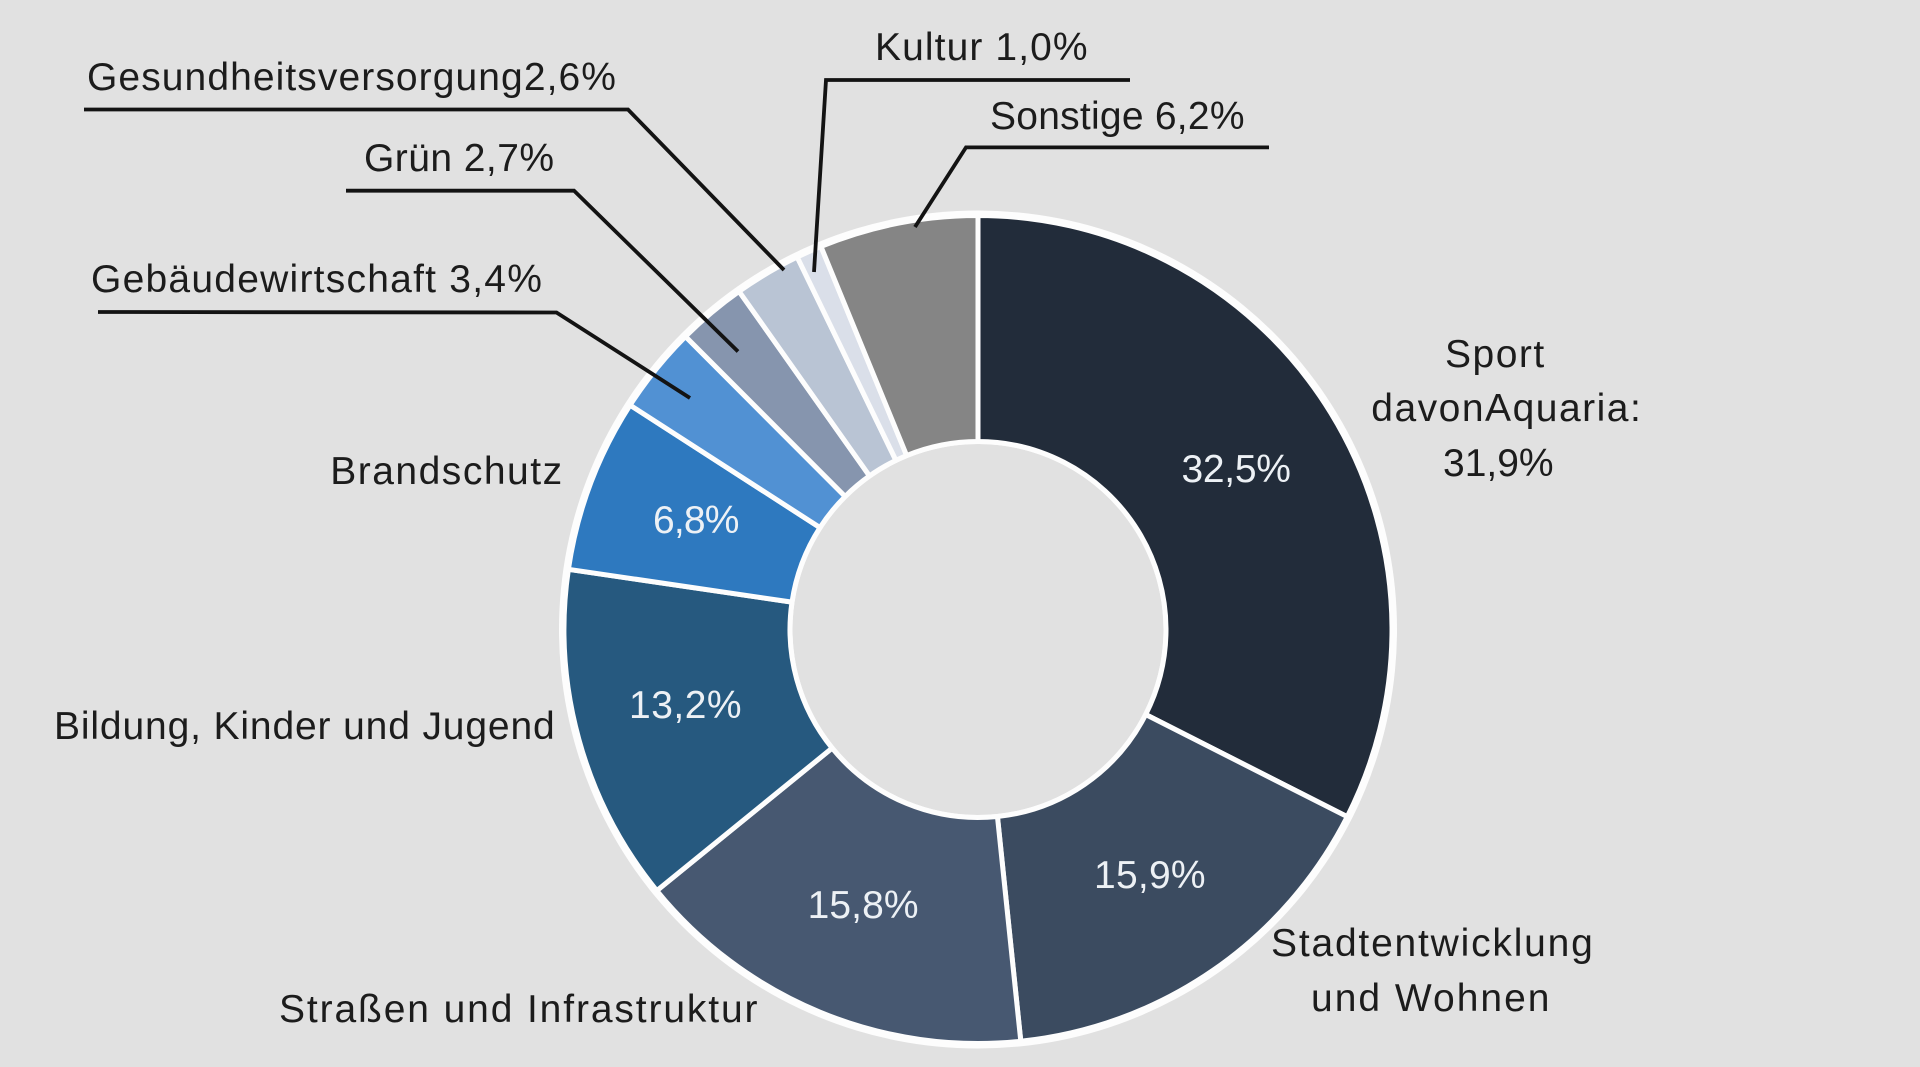 Image resolution: width=1920 pixels, height=1067 pixels. Describe the element at coordinates (459, 158) in the screenshot. I see `svg-text: Grün 2,7%` at that location.